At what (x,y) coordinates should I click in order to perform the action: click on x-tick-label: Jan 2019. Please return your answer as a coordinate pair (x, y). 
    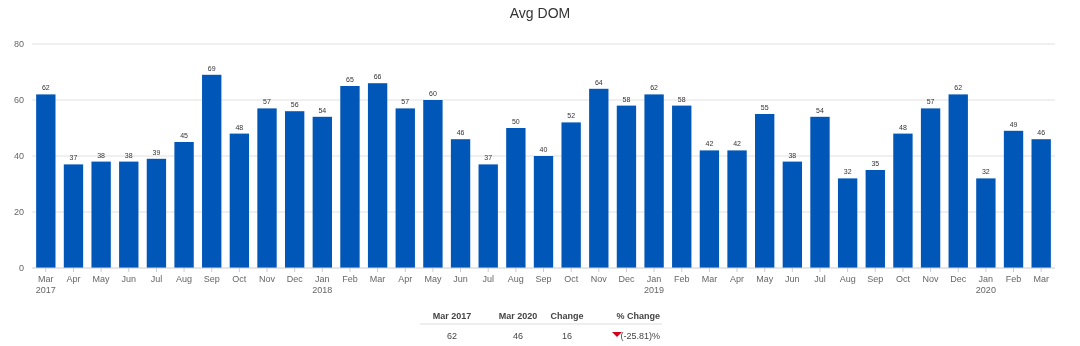
    Looking at the image, I should click on (654, 284).